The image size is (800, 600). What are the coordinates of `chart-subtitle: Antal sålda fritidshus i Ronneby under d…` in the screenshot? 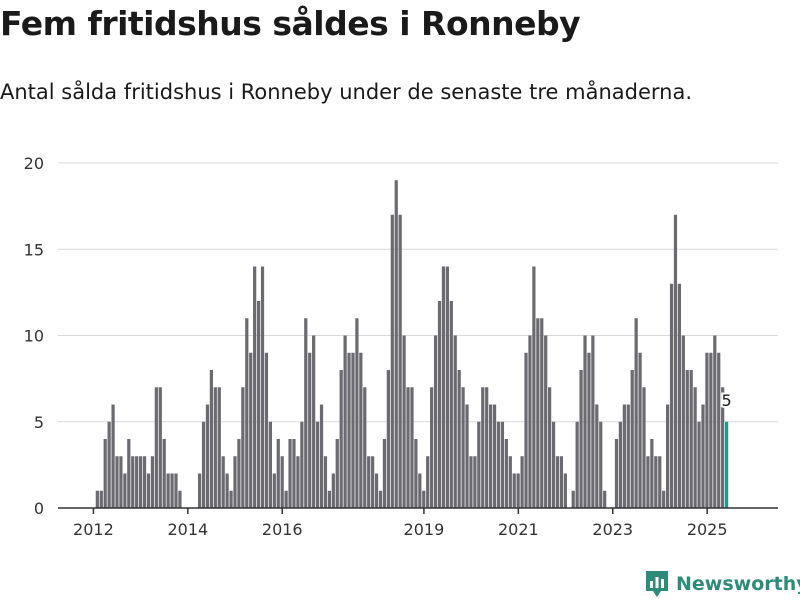 It's located at (346, 92).